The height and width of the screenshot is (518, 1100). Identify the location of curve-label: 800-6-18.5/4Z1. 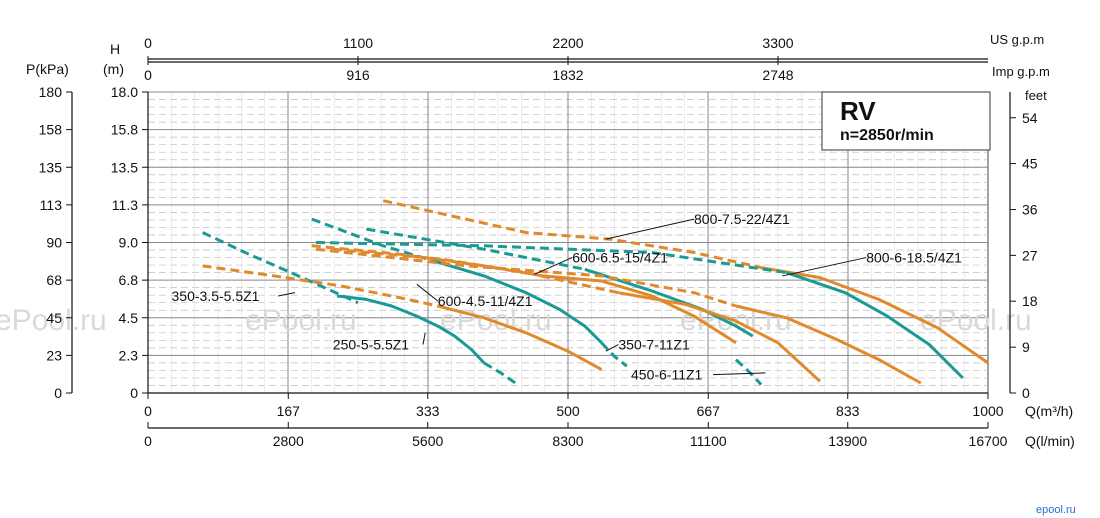
(914, 258).